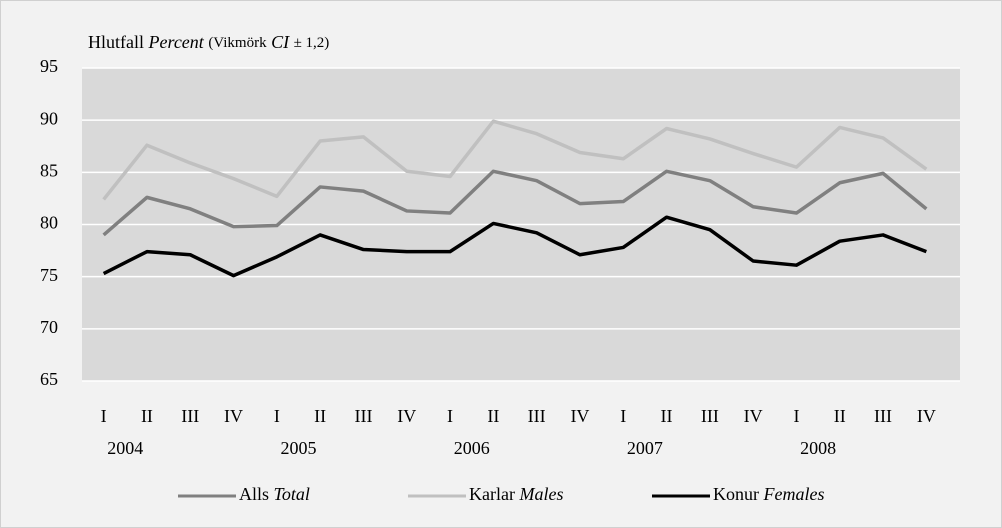 The height and width of the screenshot is (528, 1002). Describe the element at coordinates (125, 448) in the screenshot. I see `year-label: 2004` at that location.